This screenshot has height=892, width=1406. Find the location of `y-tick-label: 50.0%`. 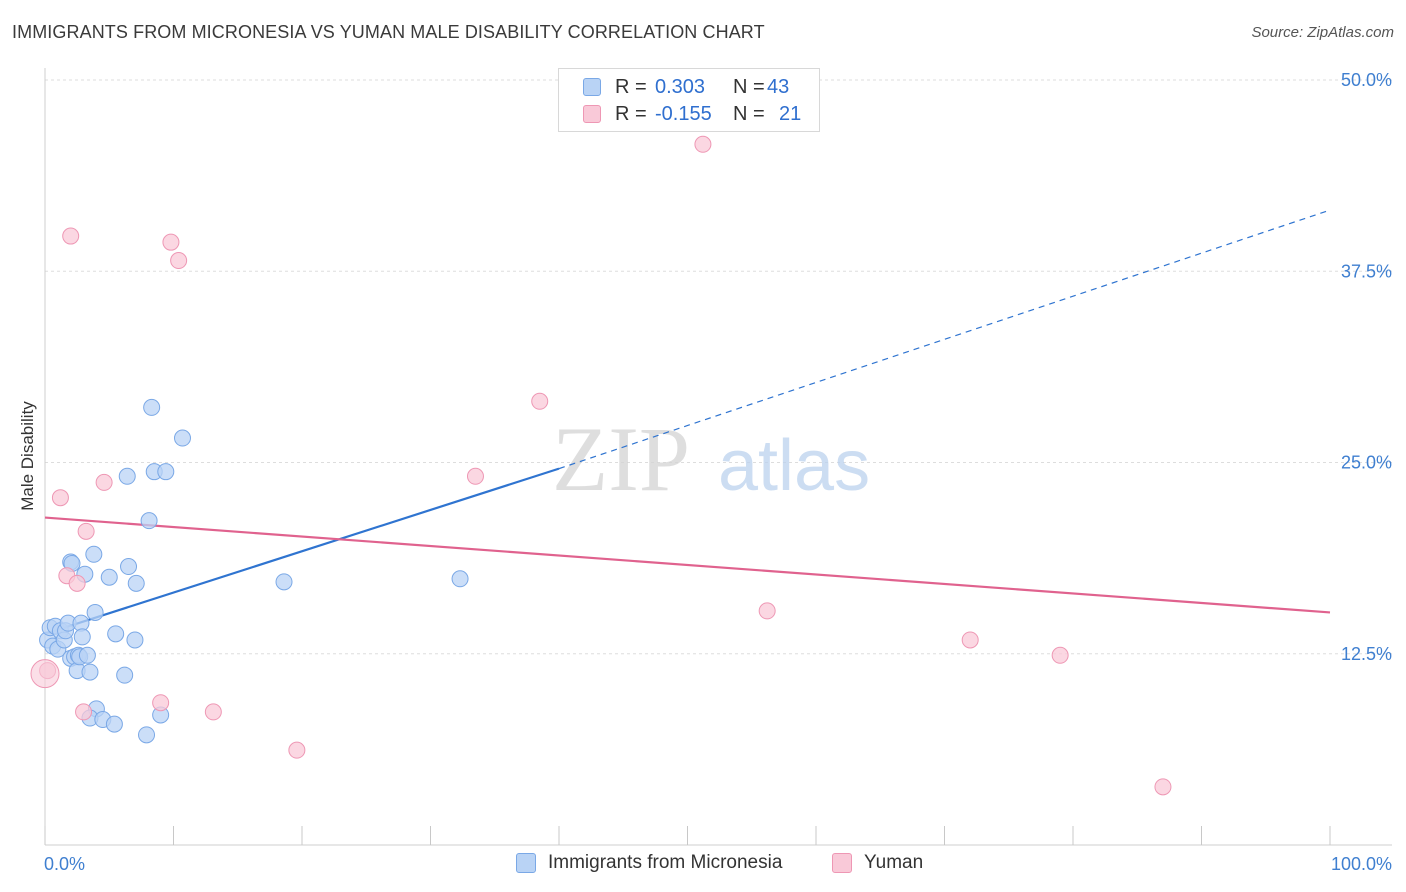

y-tick-label: 50.0% is located at coordinates (1366, 80).